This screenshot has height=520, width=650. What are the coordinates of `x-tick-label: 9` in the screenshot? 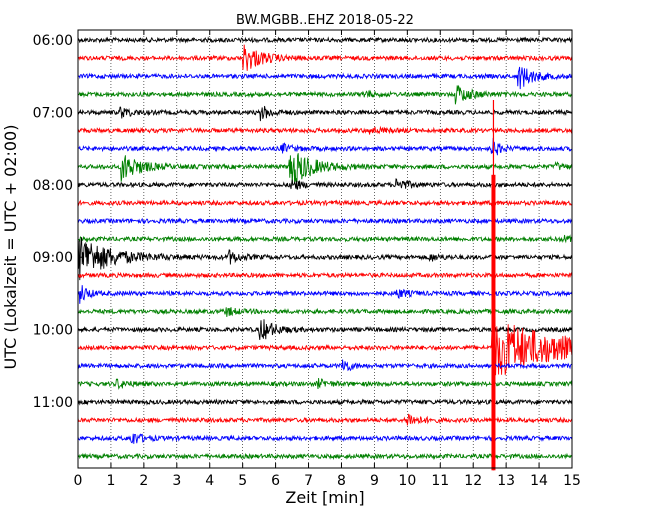 It's located at (374, 481).